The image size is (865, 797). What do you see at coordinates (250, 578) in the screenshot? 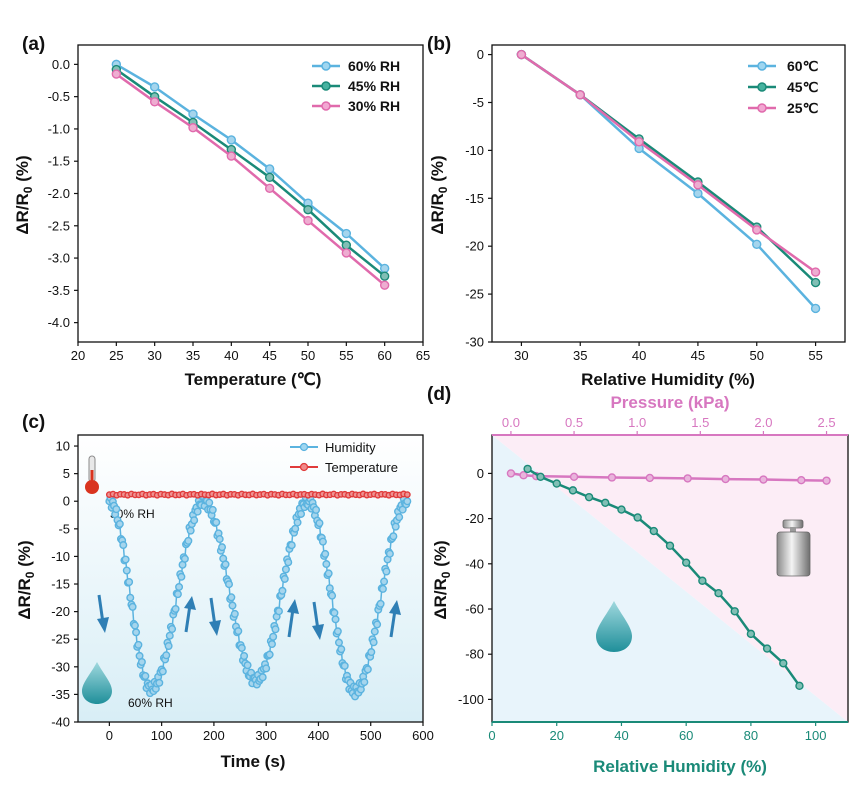
I see `panel-c-frame` at bounding box center [250, 578].